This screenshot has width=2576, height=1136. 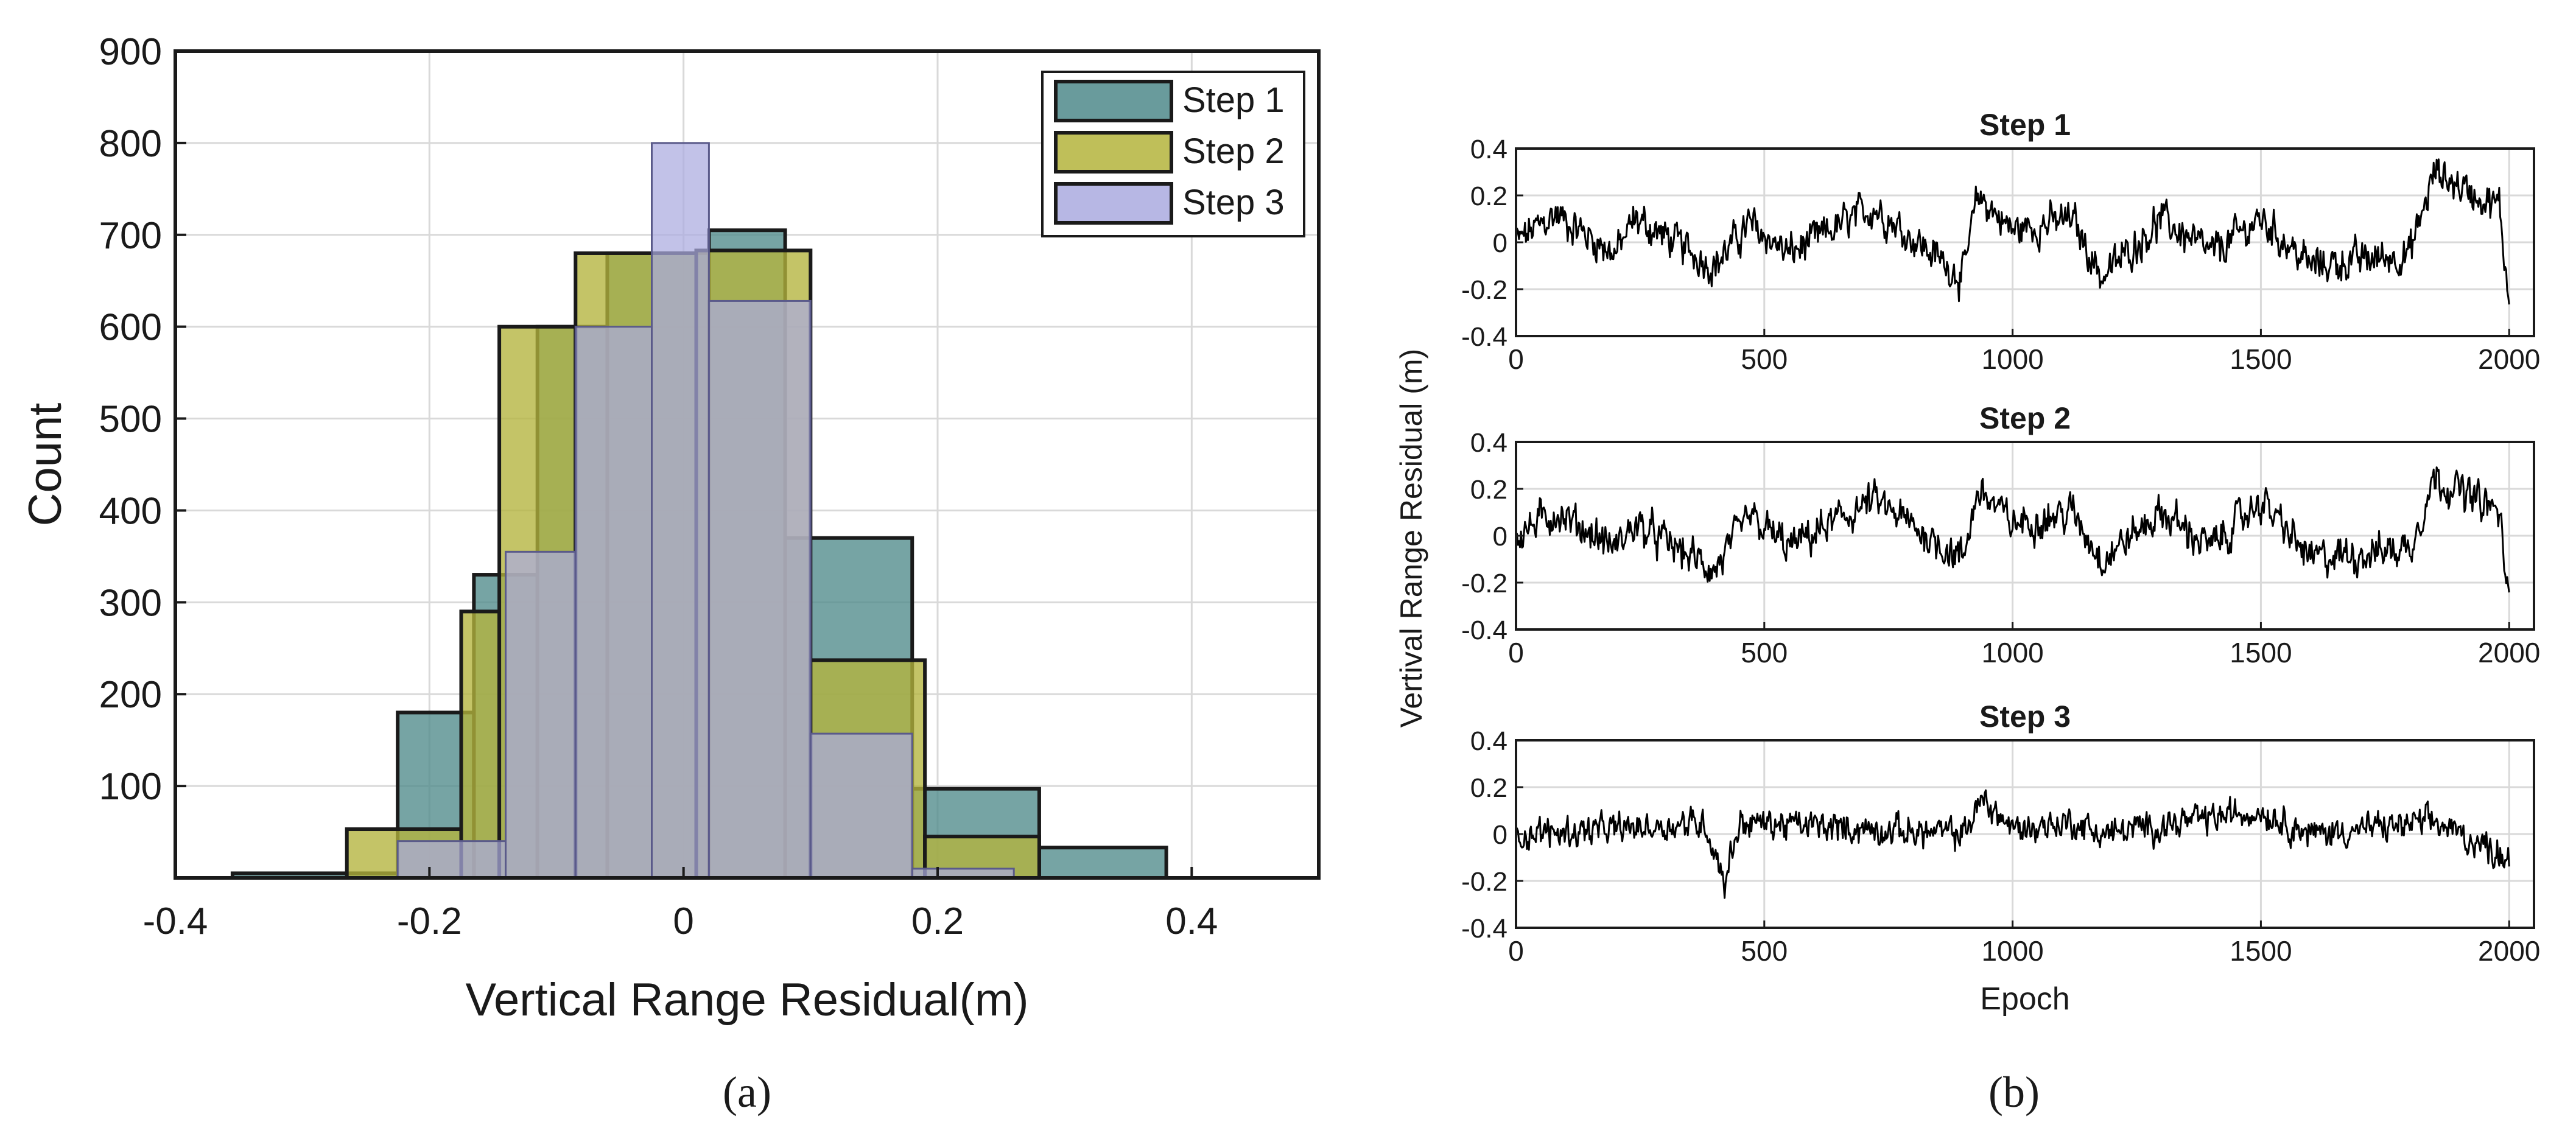 What do you see at coordinates (130, 420) in the screenshot?
I see `histogram-y-tick-label: 500` at bounding box center [130, 420].